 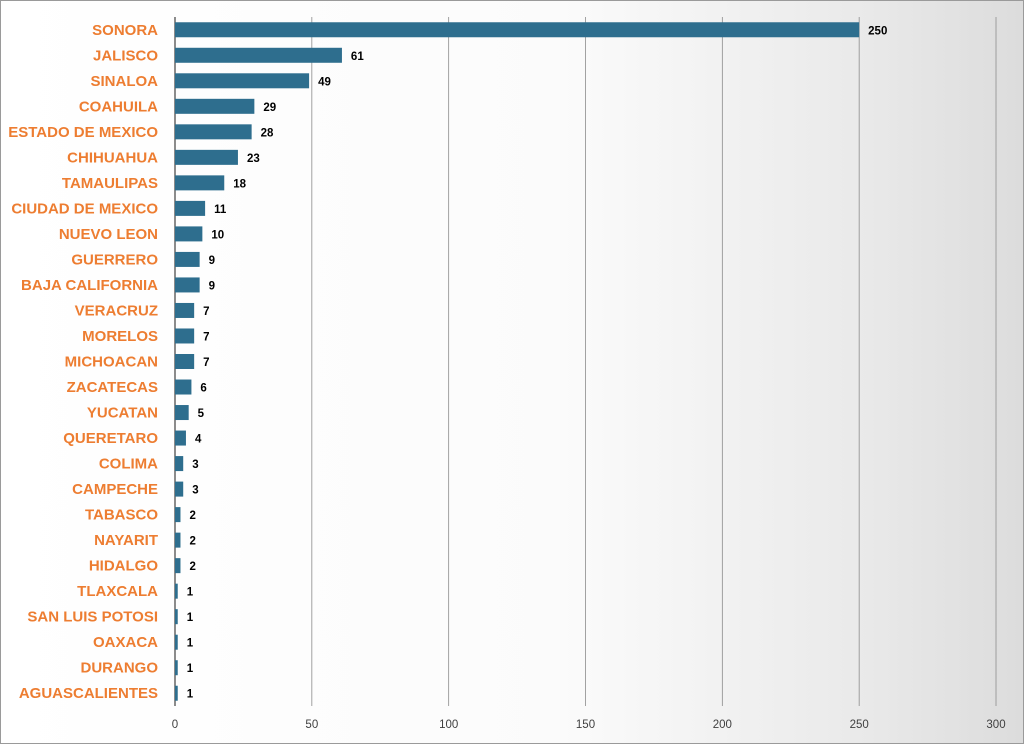 I want to click on x-tick-label: 200, so click(x=722, y=725).